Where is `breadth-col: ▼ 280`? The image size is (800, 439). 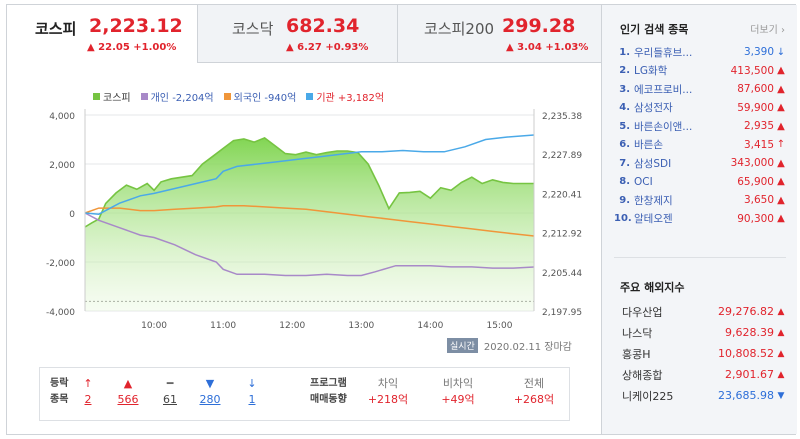 breadth-col: ▼ 280 is located at coordinates (210, 392).